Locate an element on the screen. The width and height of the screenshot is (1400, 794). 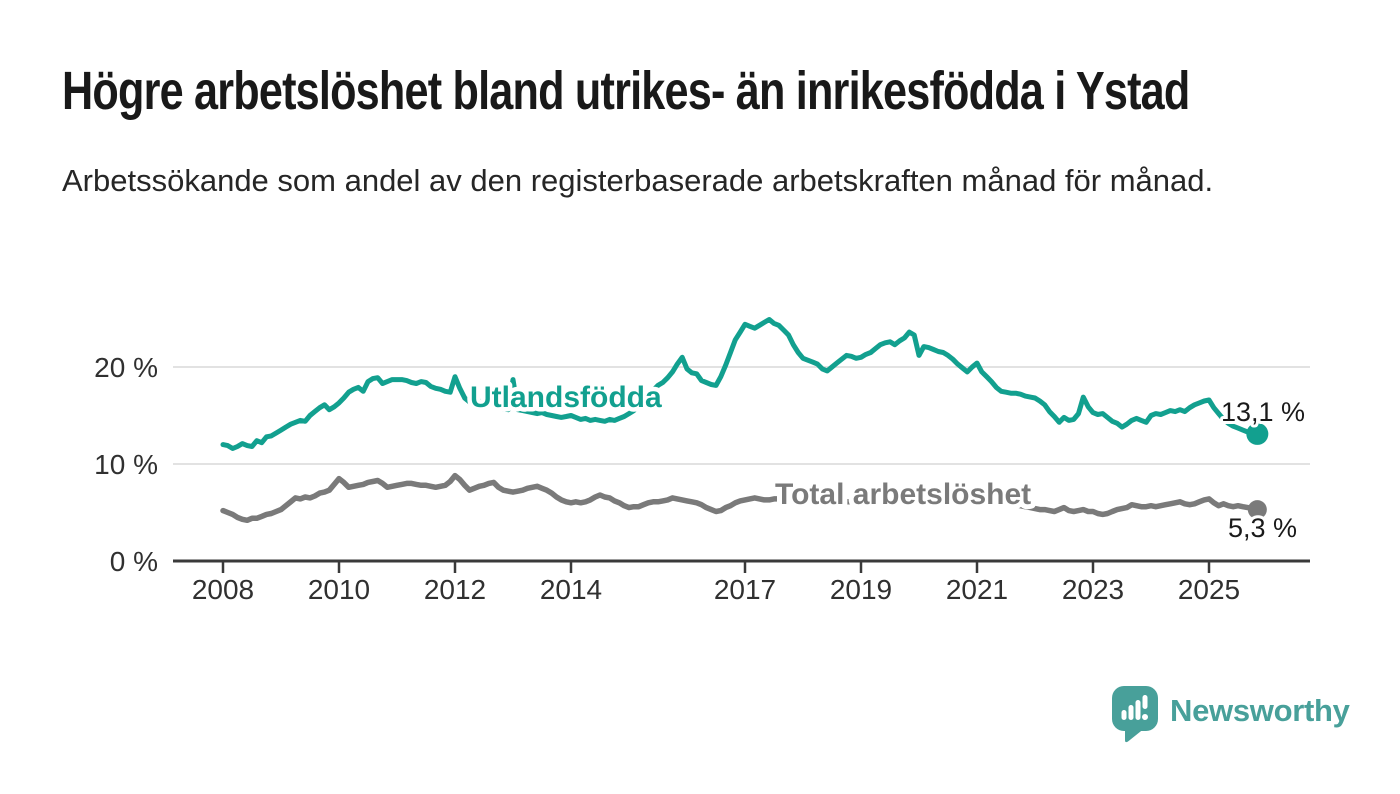
logo-bar-small is located at coordinates (1124, 715).